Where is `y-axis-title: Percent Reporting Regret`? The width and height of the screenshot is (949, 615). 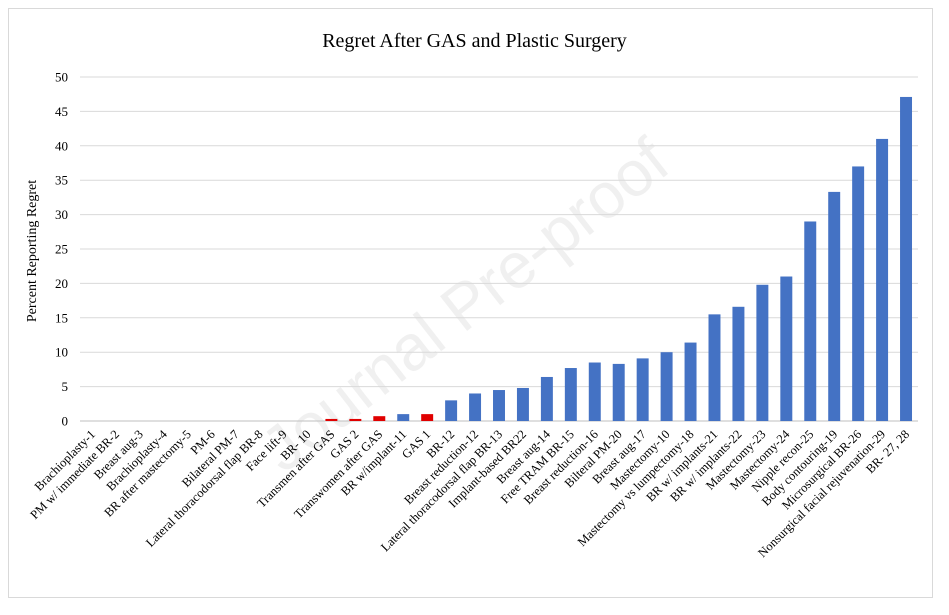
y-axis-title: Percent Reporting Regret is located at coordinates (32, 251).